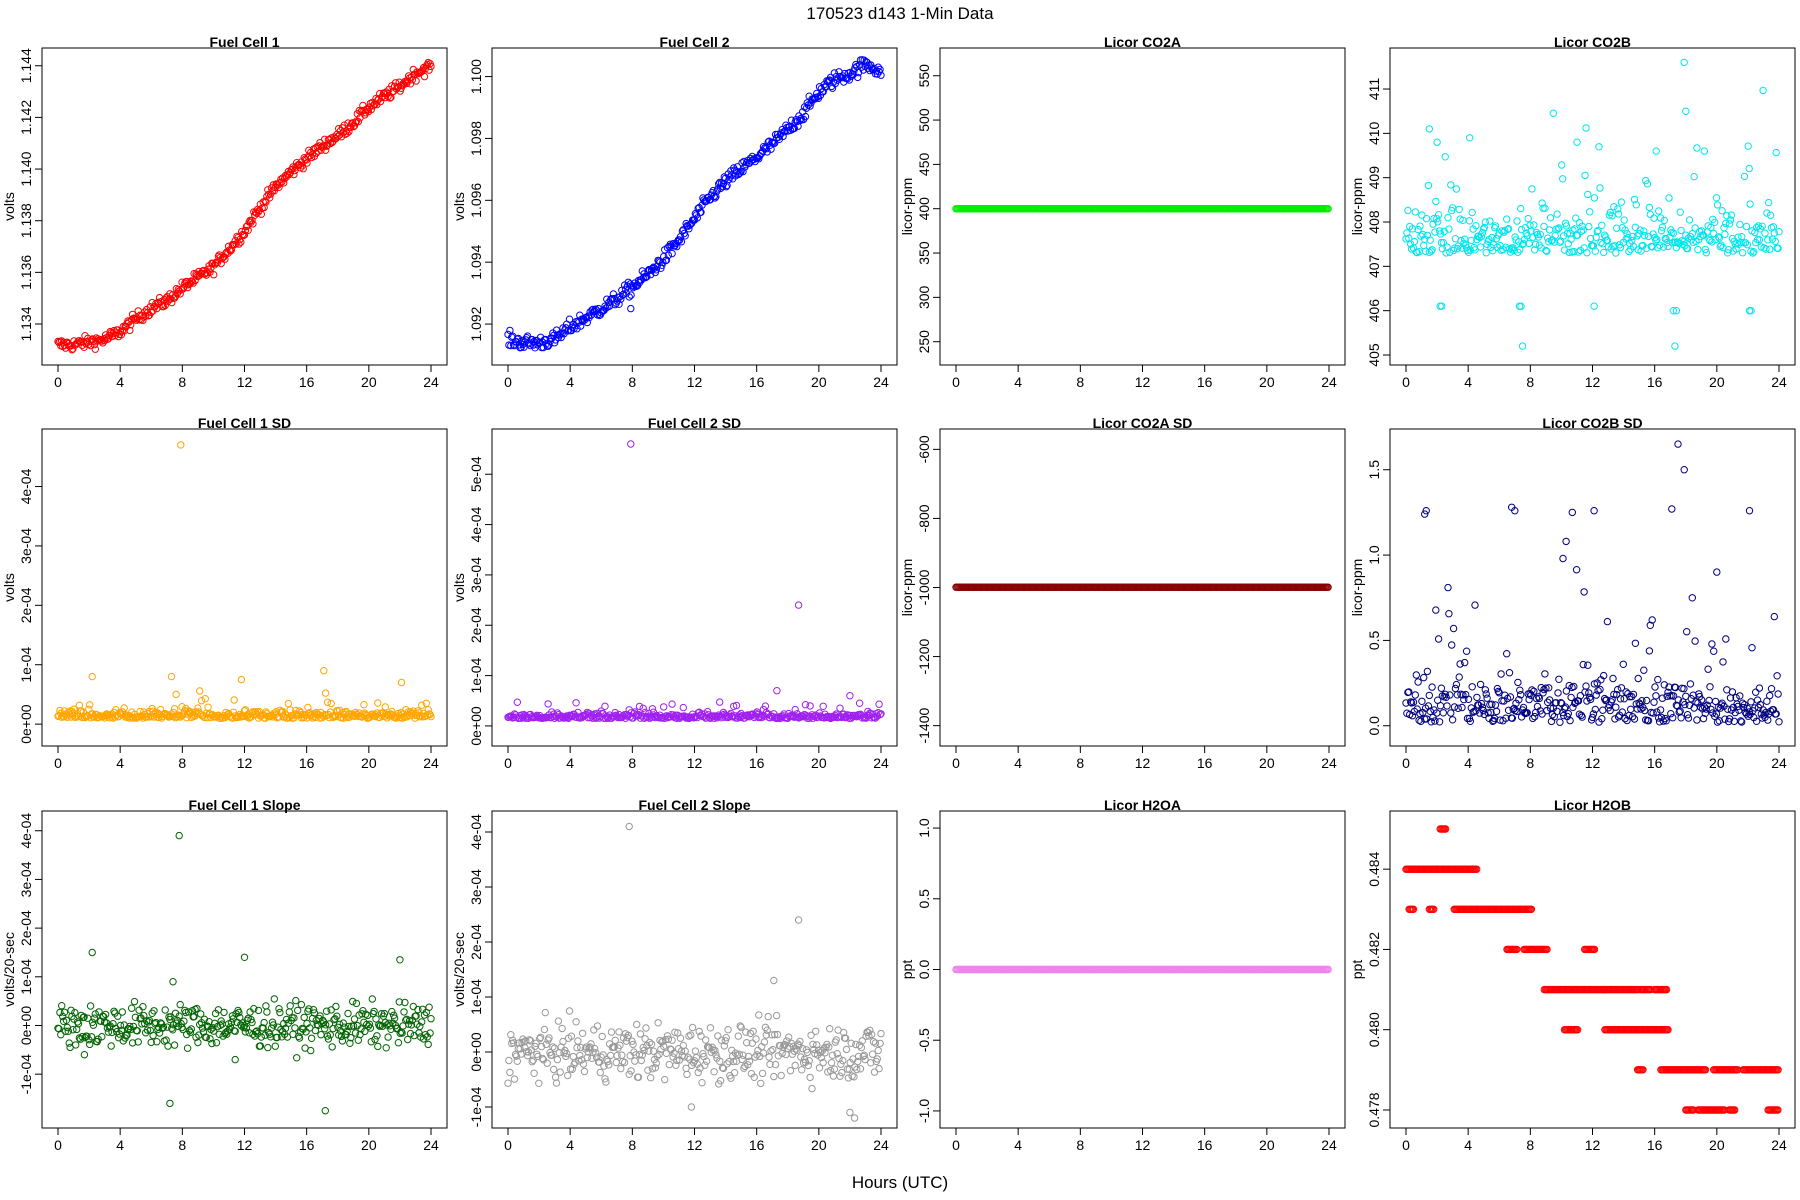 The height and width of the screenshot is (1200, 1800). Describe the element at coordinates (26, 724) in the screenshot. I see `y-tick-label: 0e+00` at that location.